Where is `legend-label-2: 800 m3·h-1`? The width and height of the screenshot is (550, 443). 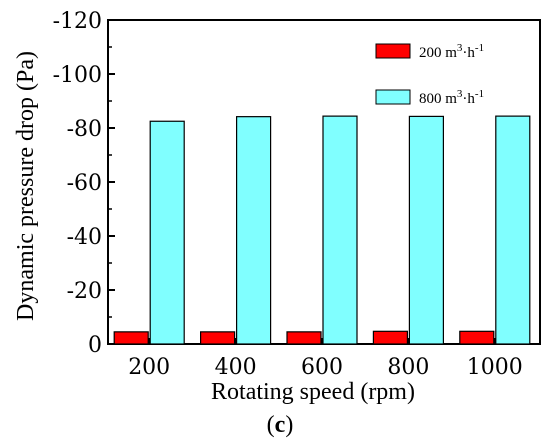
legend-label-2: 800 m3·h-1 is located at coordinates (451, 97).